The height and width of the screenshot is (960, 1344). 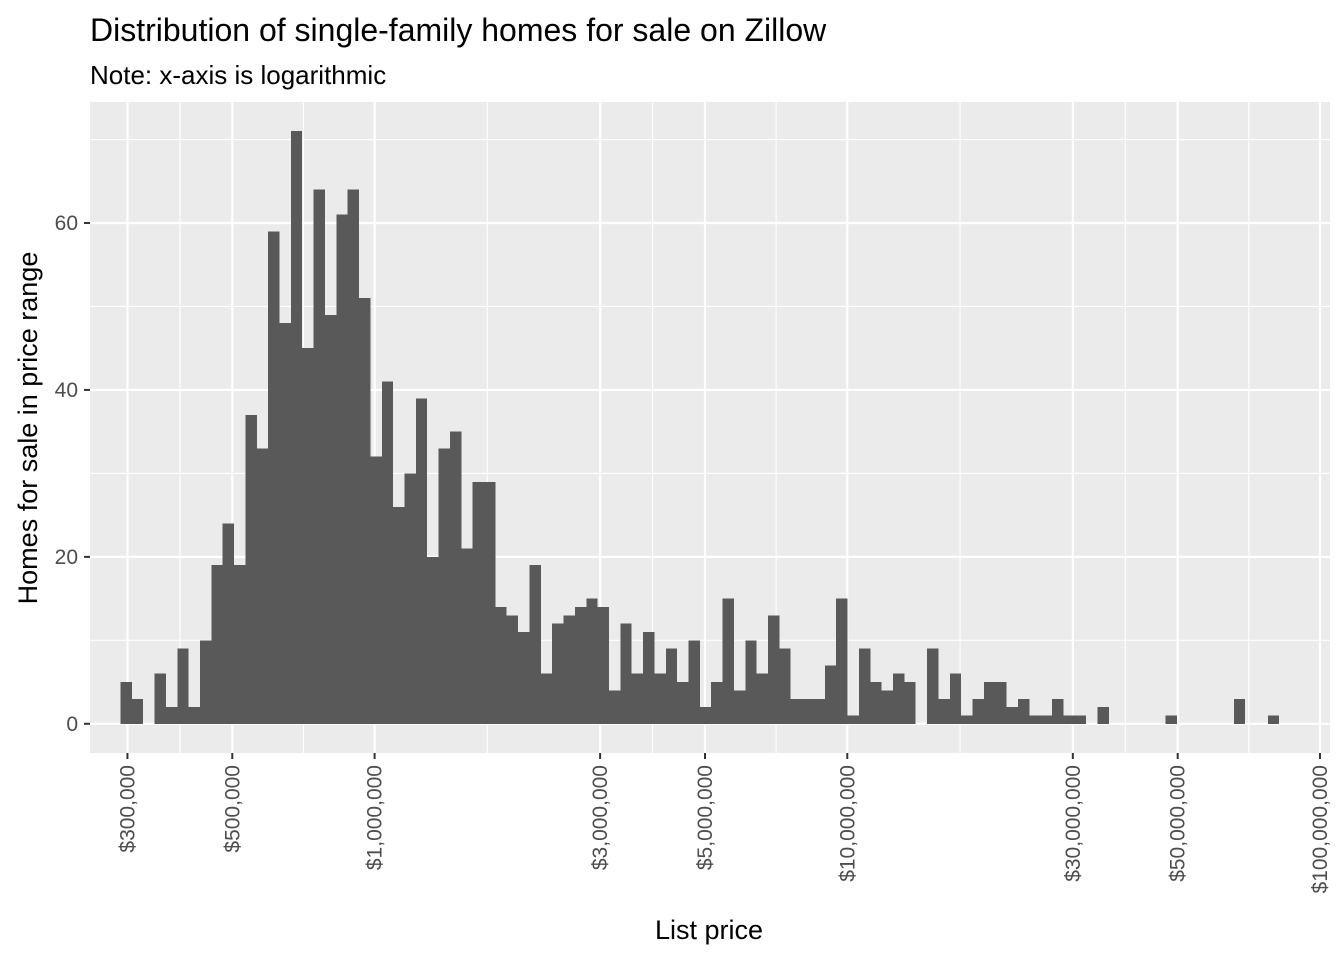 What do you see at coordinates (1073, 823) in the screenshot?
I see `x-tick-label: $30,000,000` at bounding box center [1073, 823].